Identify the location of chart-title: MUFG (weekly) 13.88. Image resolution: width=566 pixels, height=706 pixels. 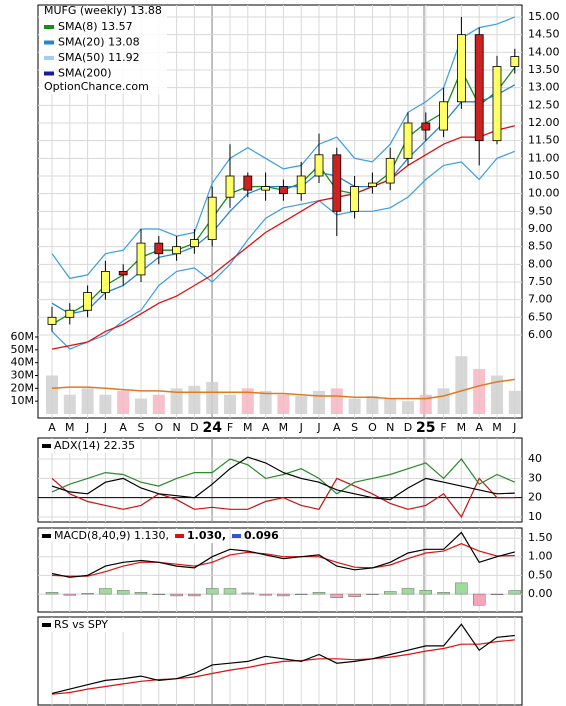
(103, 10).